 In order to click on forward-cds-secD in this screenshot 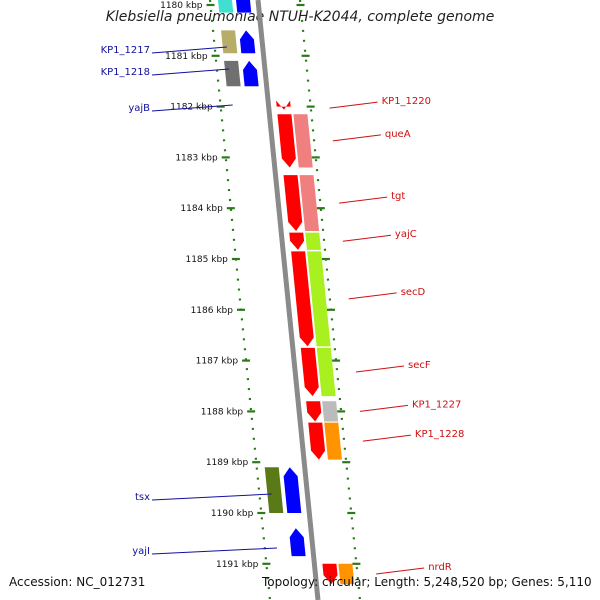, I will do `click(302, 299)`.